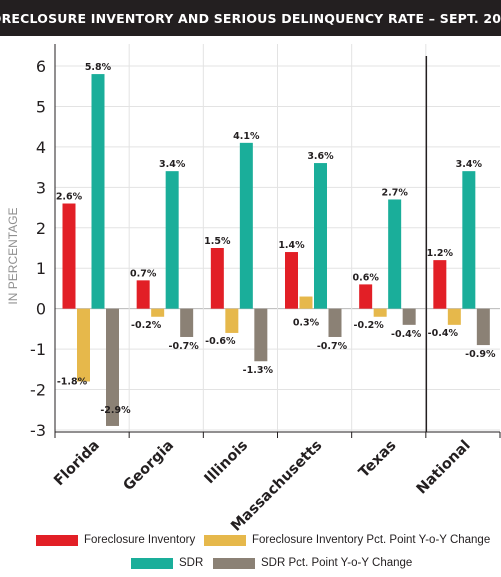 The image size is (501, 577). Describe the element at coordinates (98, 67) in the screenshot. I see `data-label: 5.8%` at that location.